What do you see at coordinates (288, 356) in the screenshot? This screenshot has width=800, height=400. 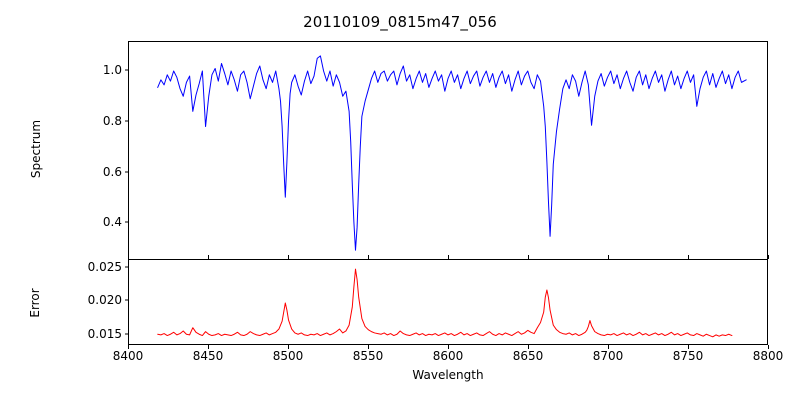 I see `x-tick-label: 8500` at bounding box center [288, 356].